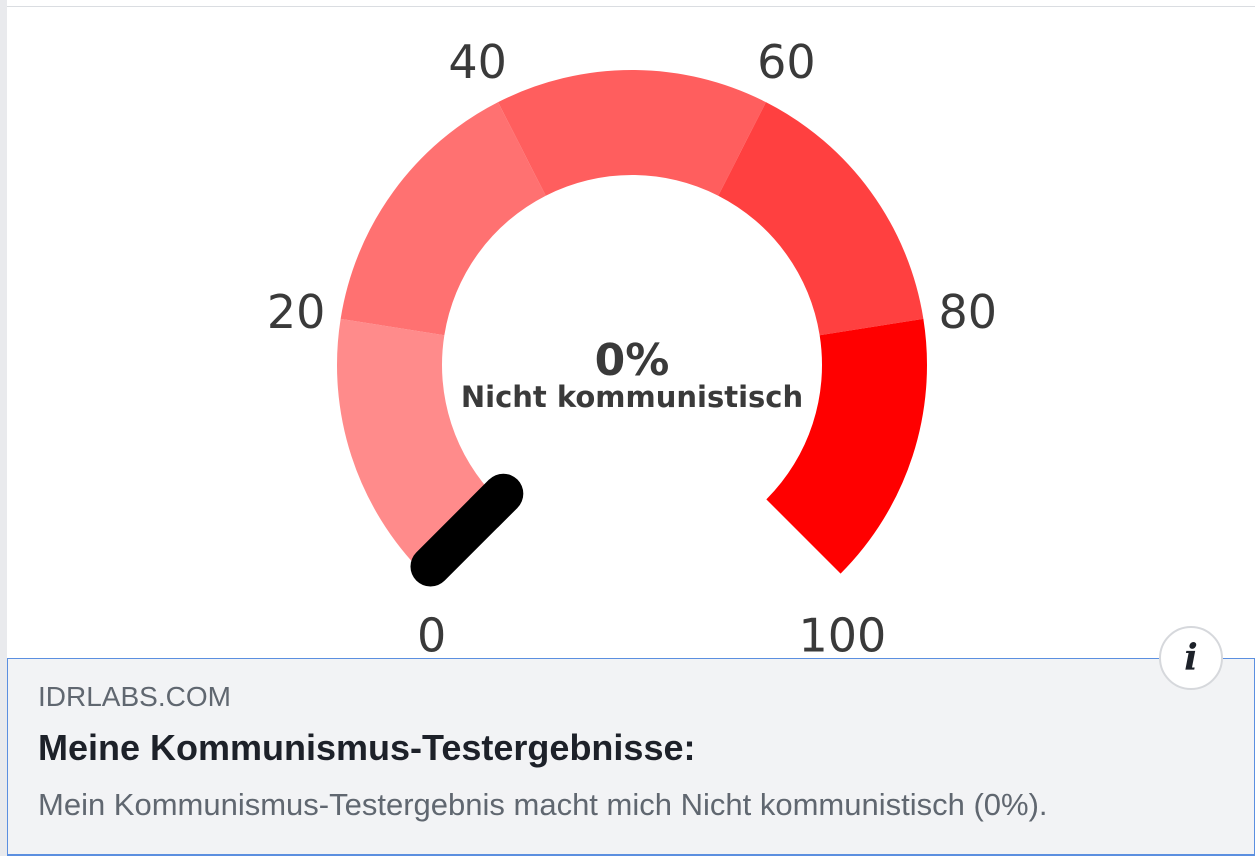 The width and height of the screenshot is (1255, 856). Describe the element at coordinates (467, 530) in the screenshot. I see `gauge-needle-layer` at that location.